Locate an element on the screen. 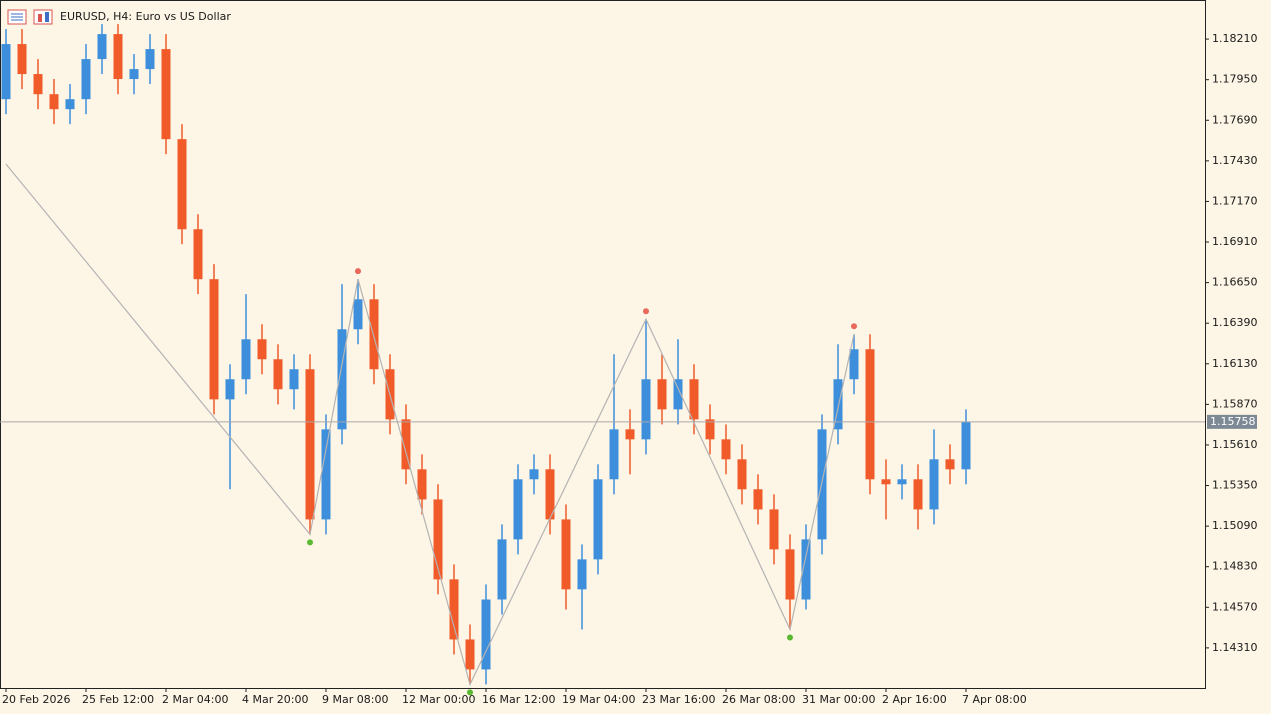 The height and width of the screenshot is (714, 1271). x-tick-label: 7 Apr 08:00 is located at coordinates (994, 699).